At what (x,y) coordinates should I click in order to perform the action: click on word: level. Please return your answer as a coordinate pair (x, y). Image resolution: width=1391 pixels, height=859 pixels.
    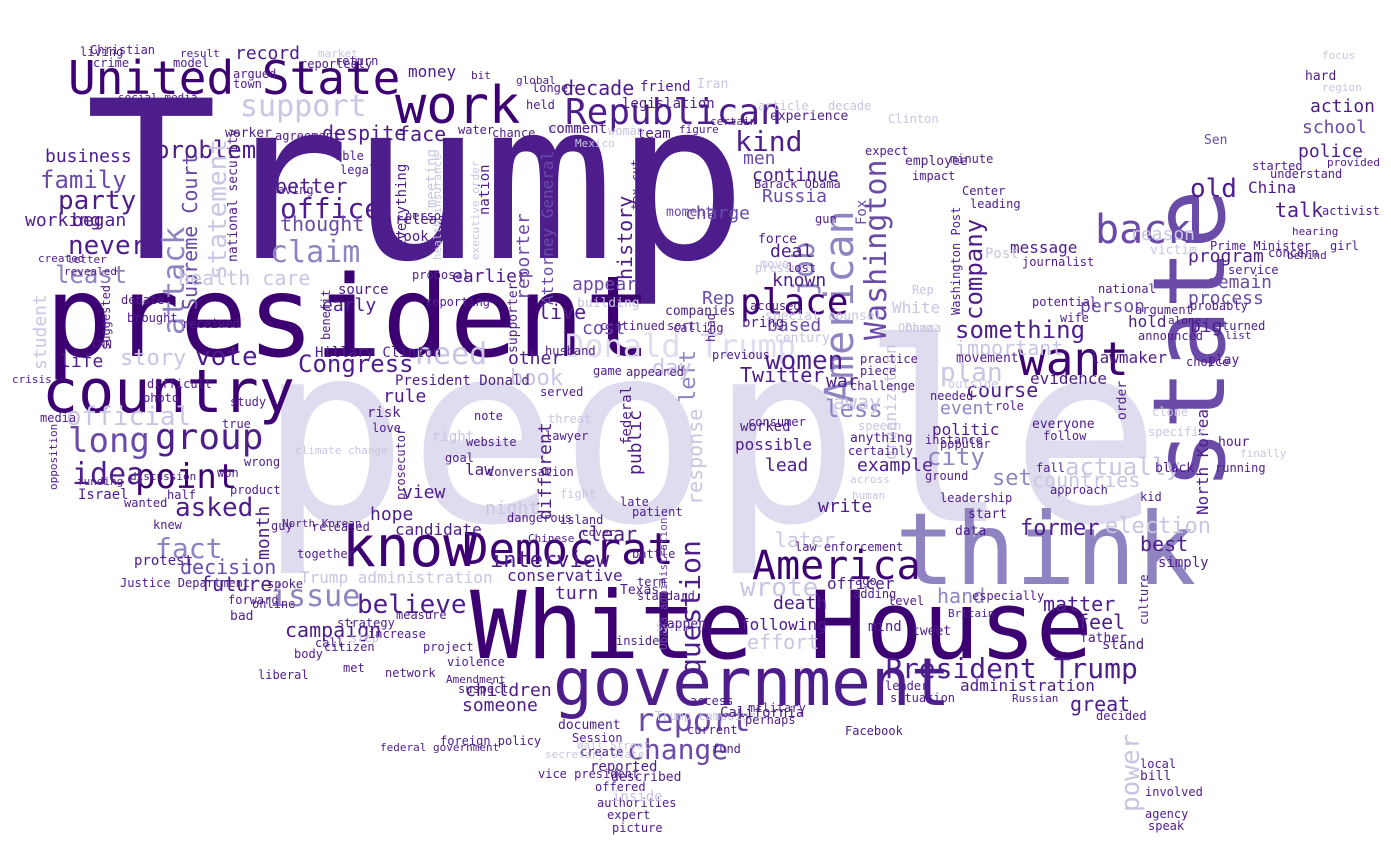
    Looking at the image, I should click on (906, 601).